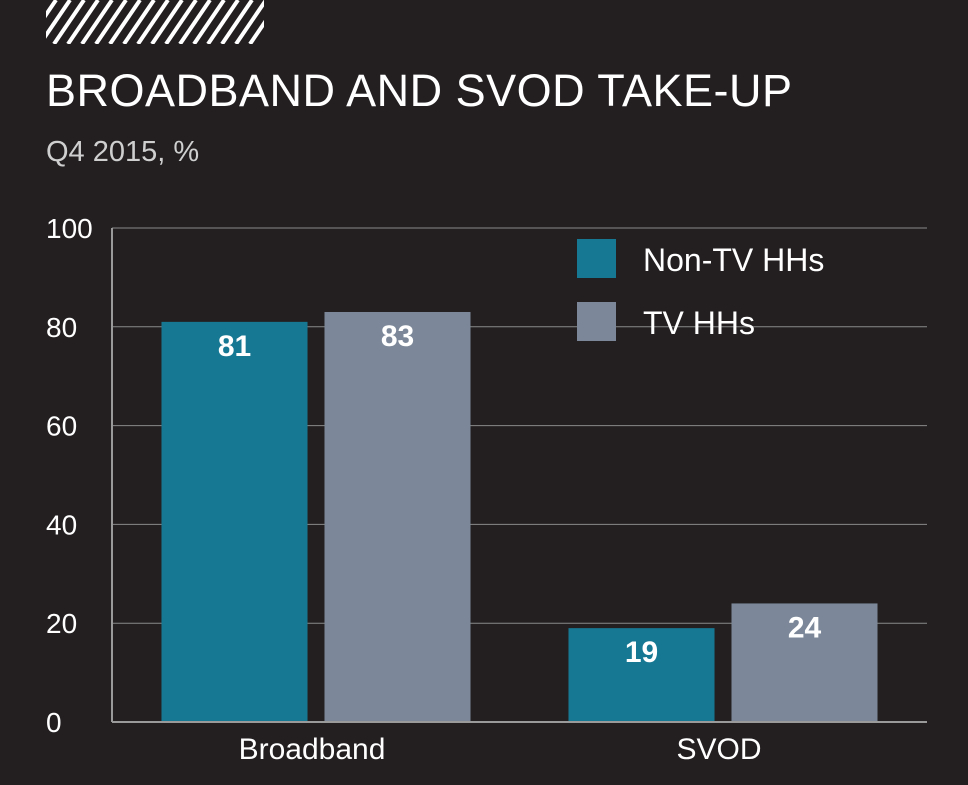 The width and height of the screenshot is (968, 785). What do you see at coordinates (641, 652) in the screenshot?
I see `data-label: 19` at bounding box center [641, 652].